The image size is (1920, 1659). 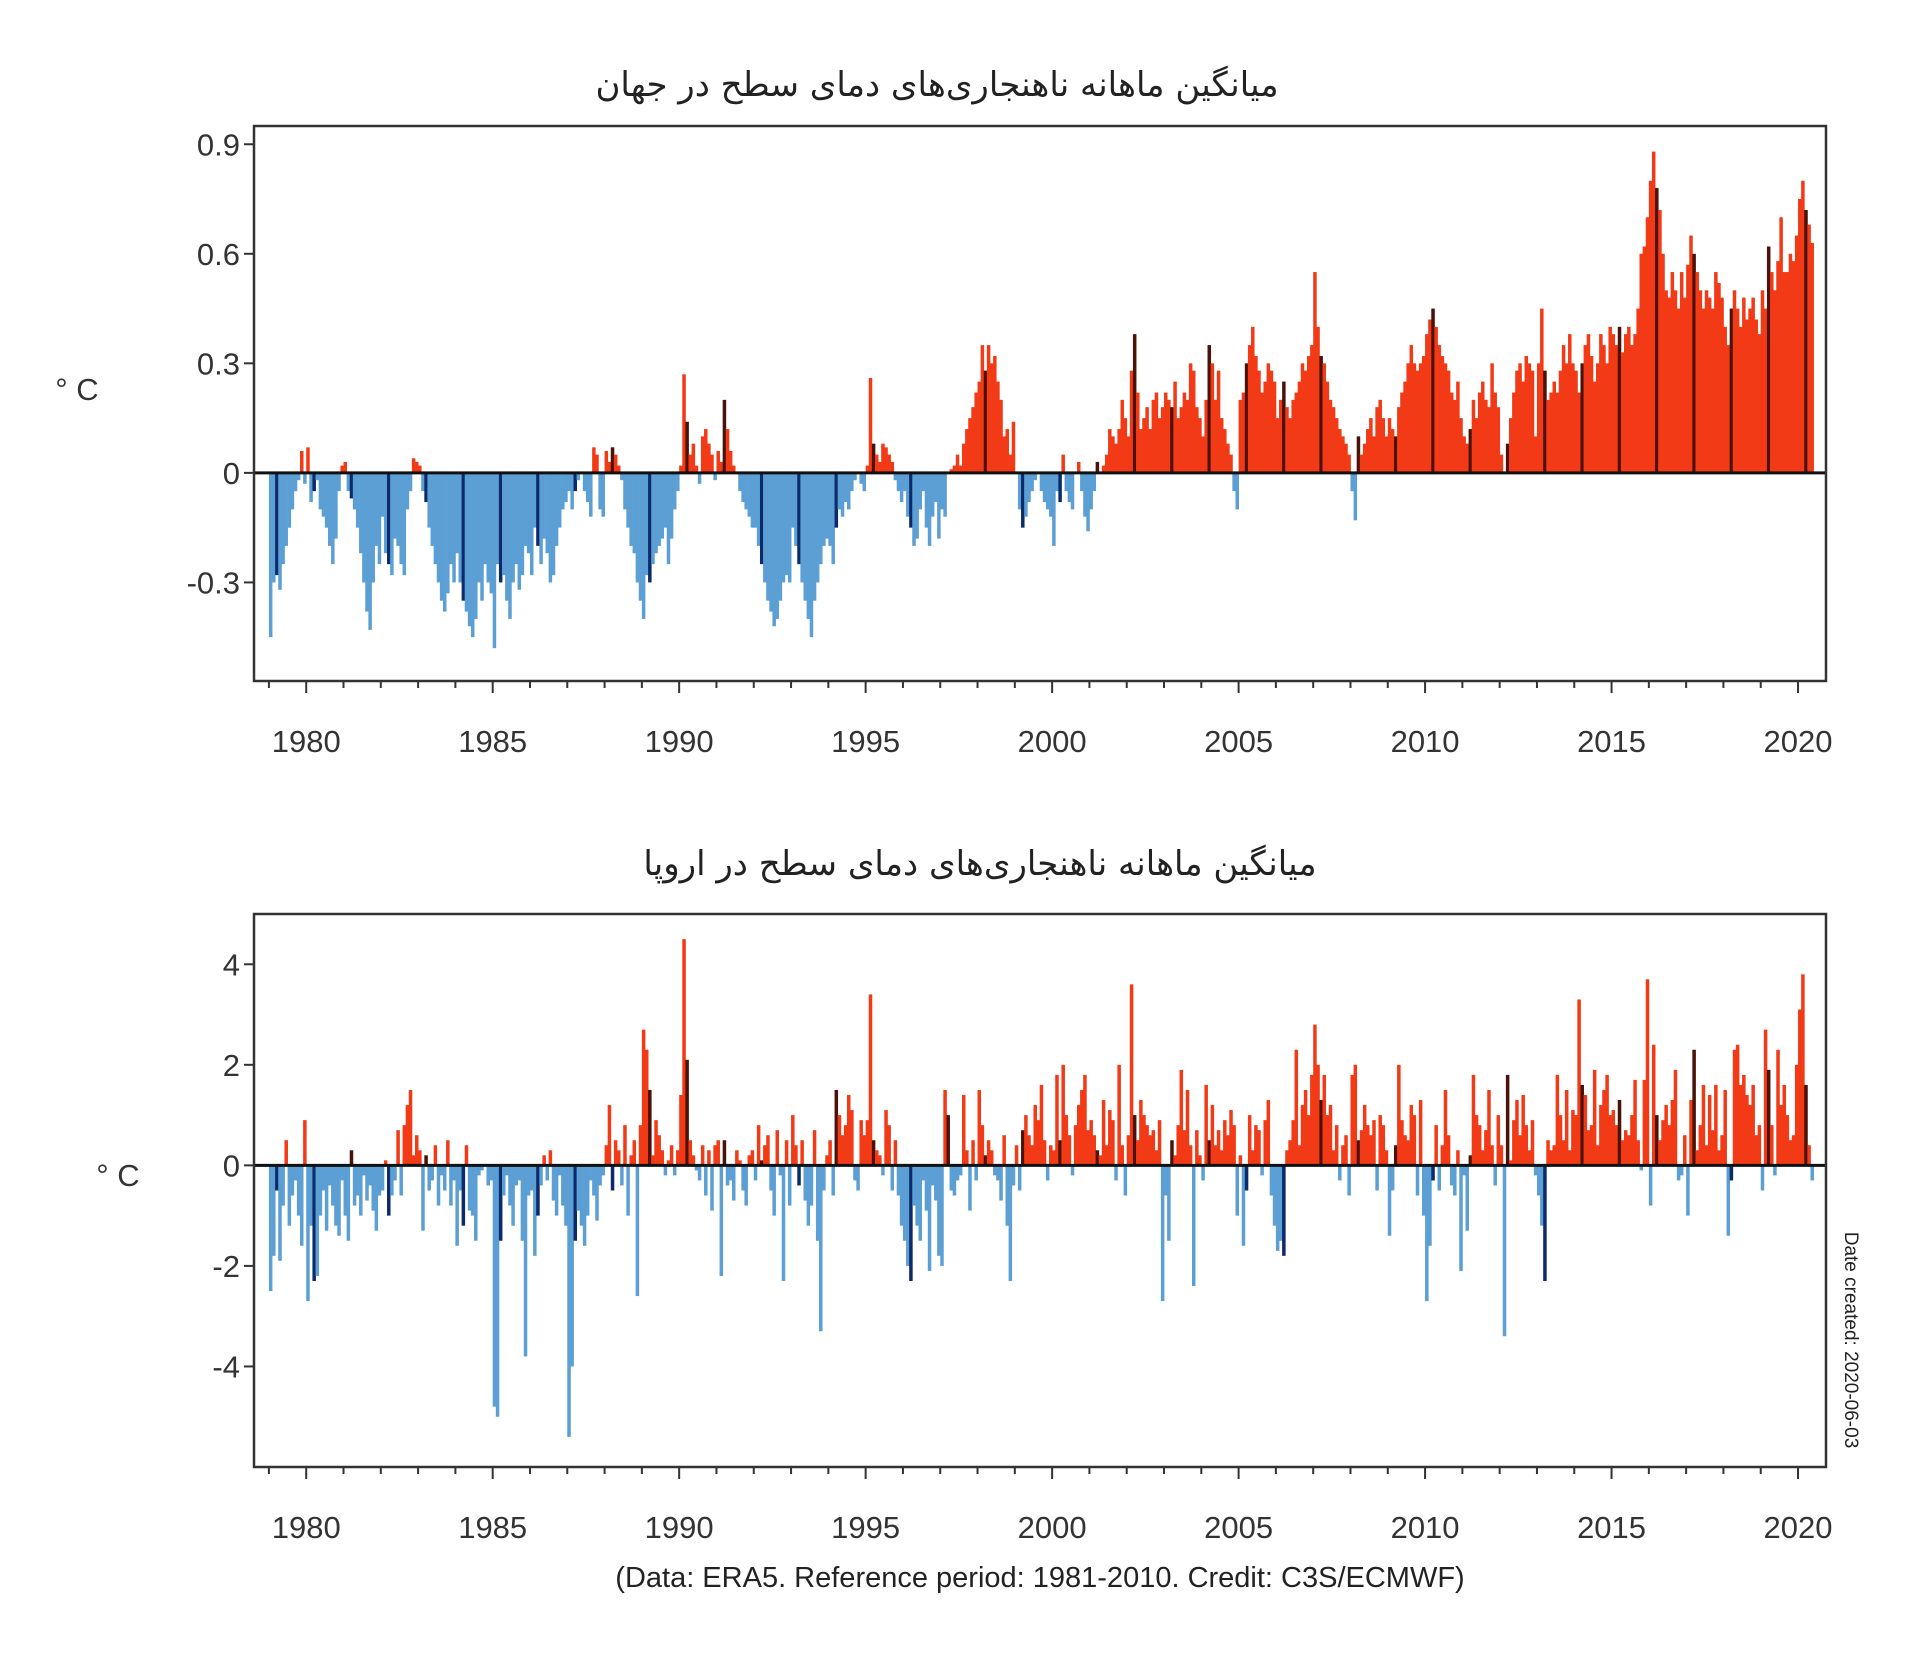 What do you see at coordinates (1425, 741) in the screenshot?
I see `x-tick-label: 2010` at bounding box center [1425, 741].